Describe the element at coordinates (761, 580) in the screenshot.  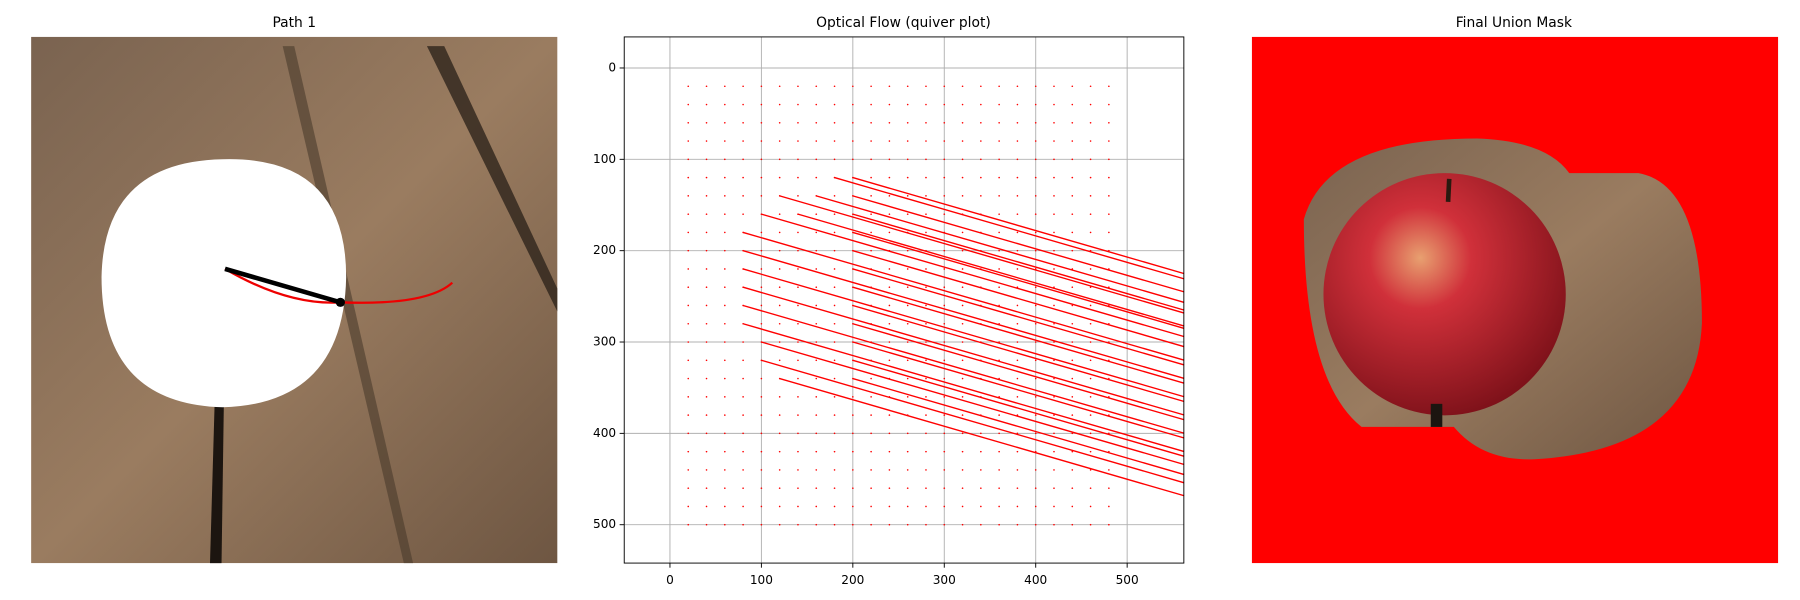
I see `x-tick-label: 100` at that location.